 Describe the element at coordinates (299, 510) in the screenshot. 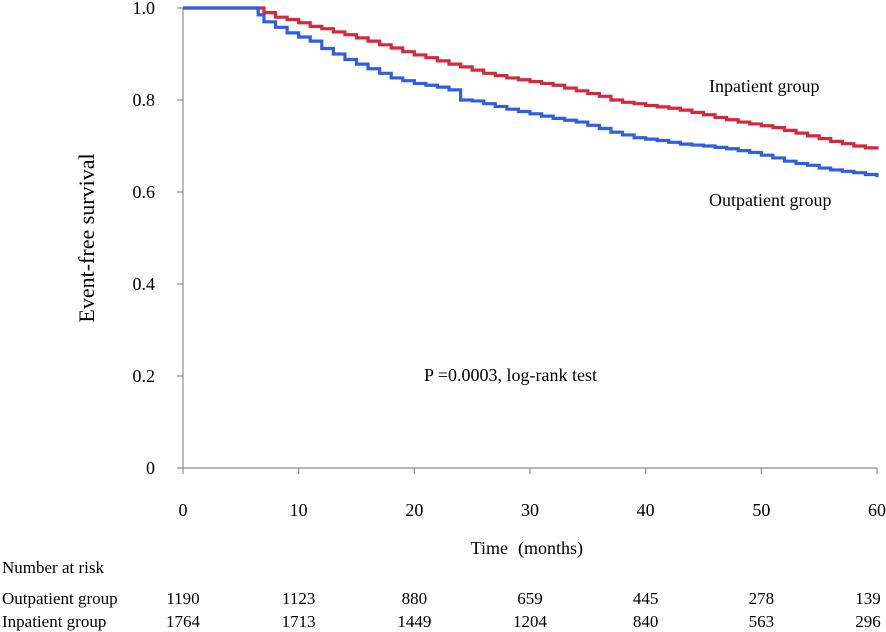

I see `x-tick-label: 10` at that location.